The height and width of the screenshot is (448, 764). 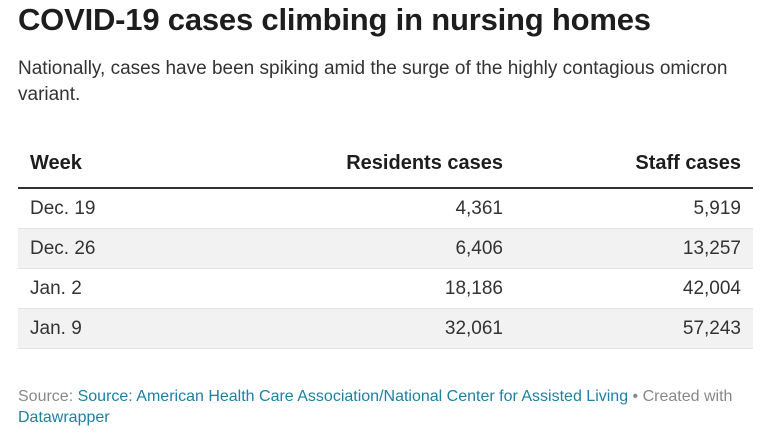 I want to click on column-header-residents-cases: Residents cases, so click(x=424, y=163).